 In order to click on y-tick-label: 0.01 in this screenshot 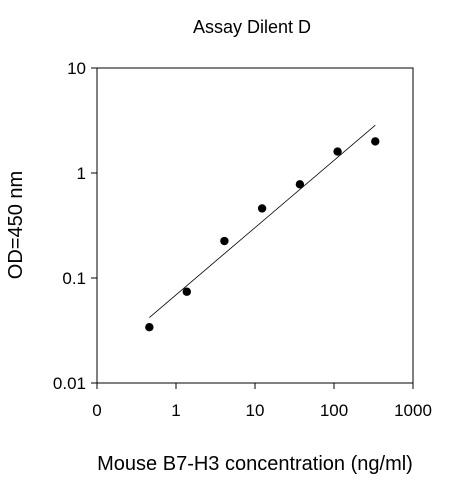, I will do `click(69, 383)`.